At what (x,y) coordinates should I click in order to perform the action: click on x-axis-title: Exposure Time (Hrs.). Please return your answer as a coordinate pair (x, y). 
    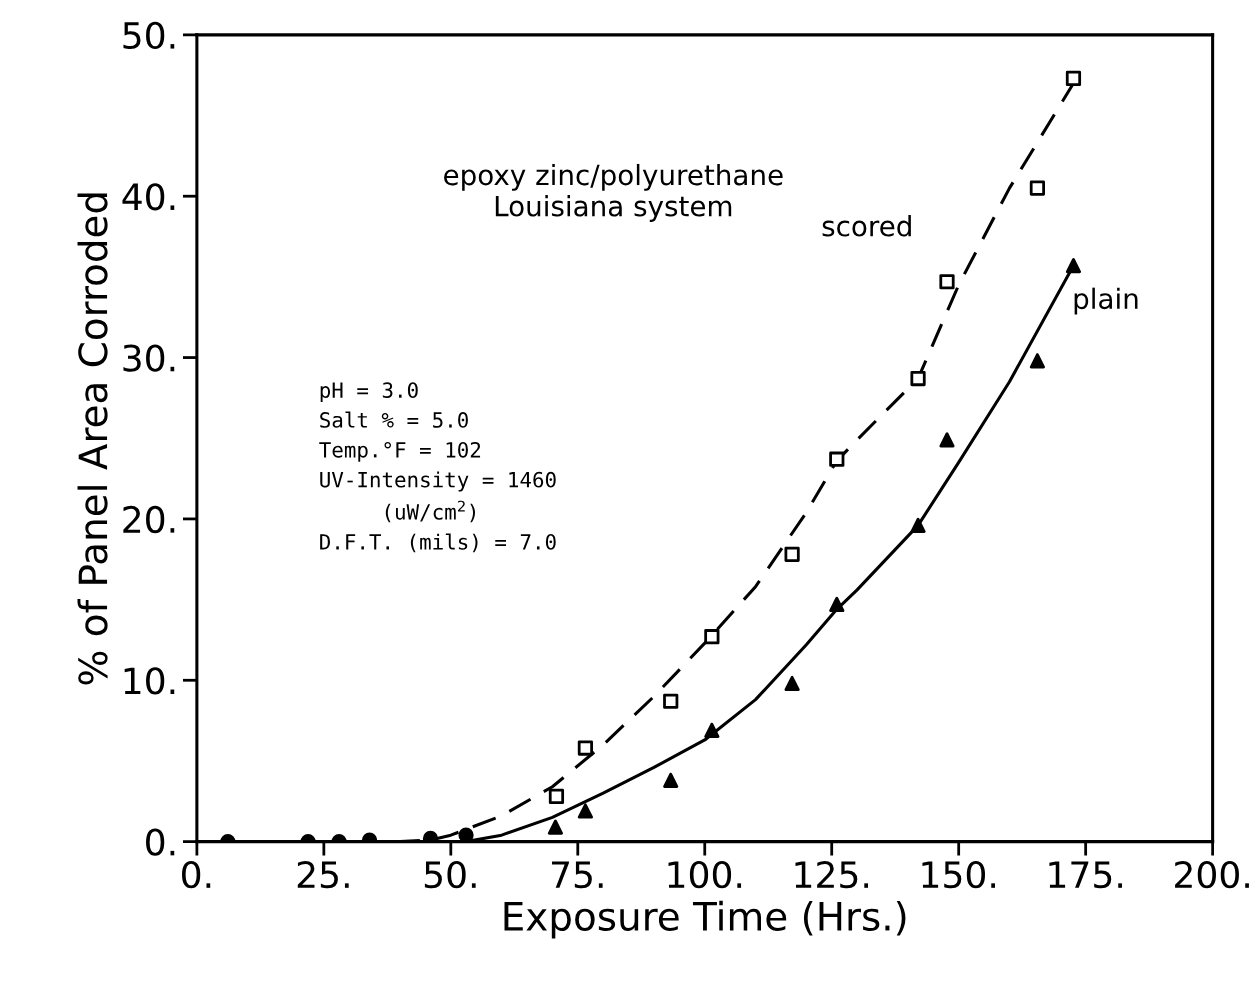
    Looking at the image, I should click on (705, 919).